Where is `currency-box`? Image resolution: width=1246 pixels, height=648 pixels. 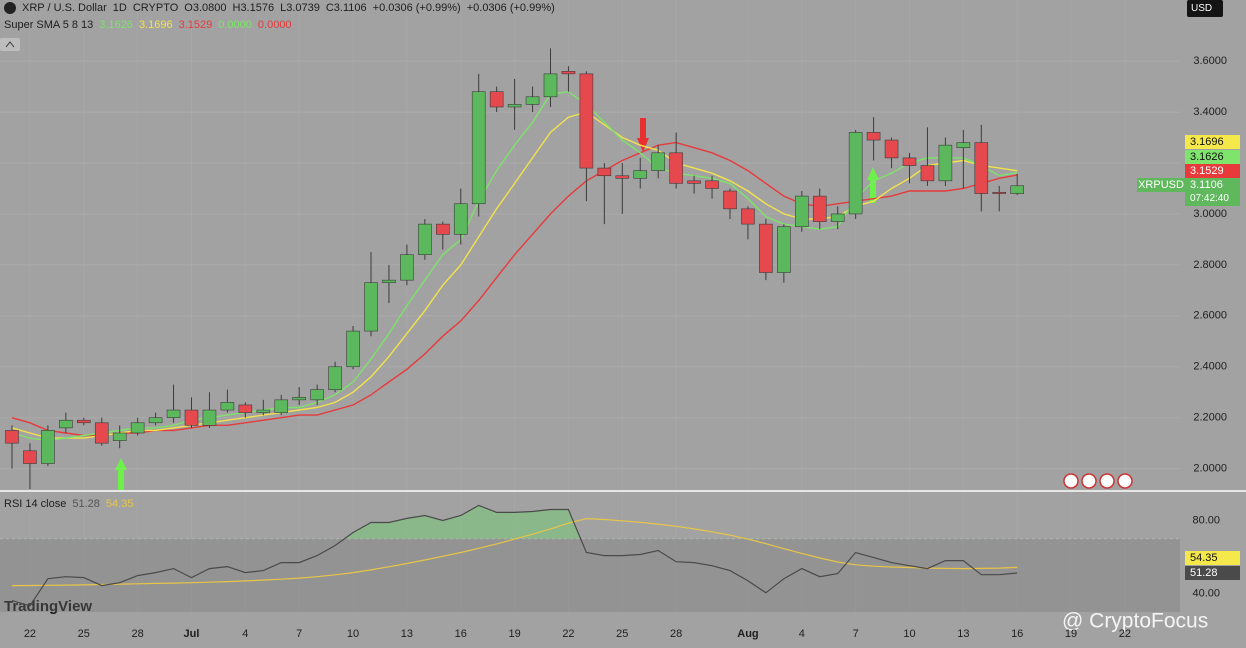
currency-box is located at coordinates (1205, 8).